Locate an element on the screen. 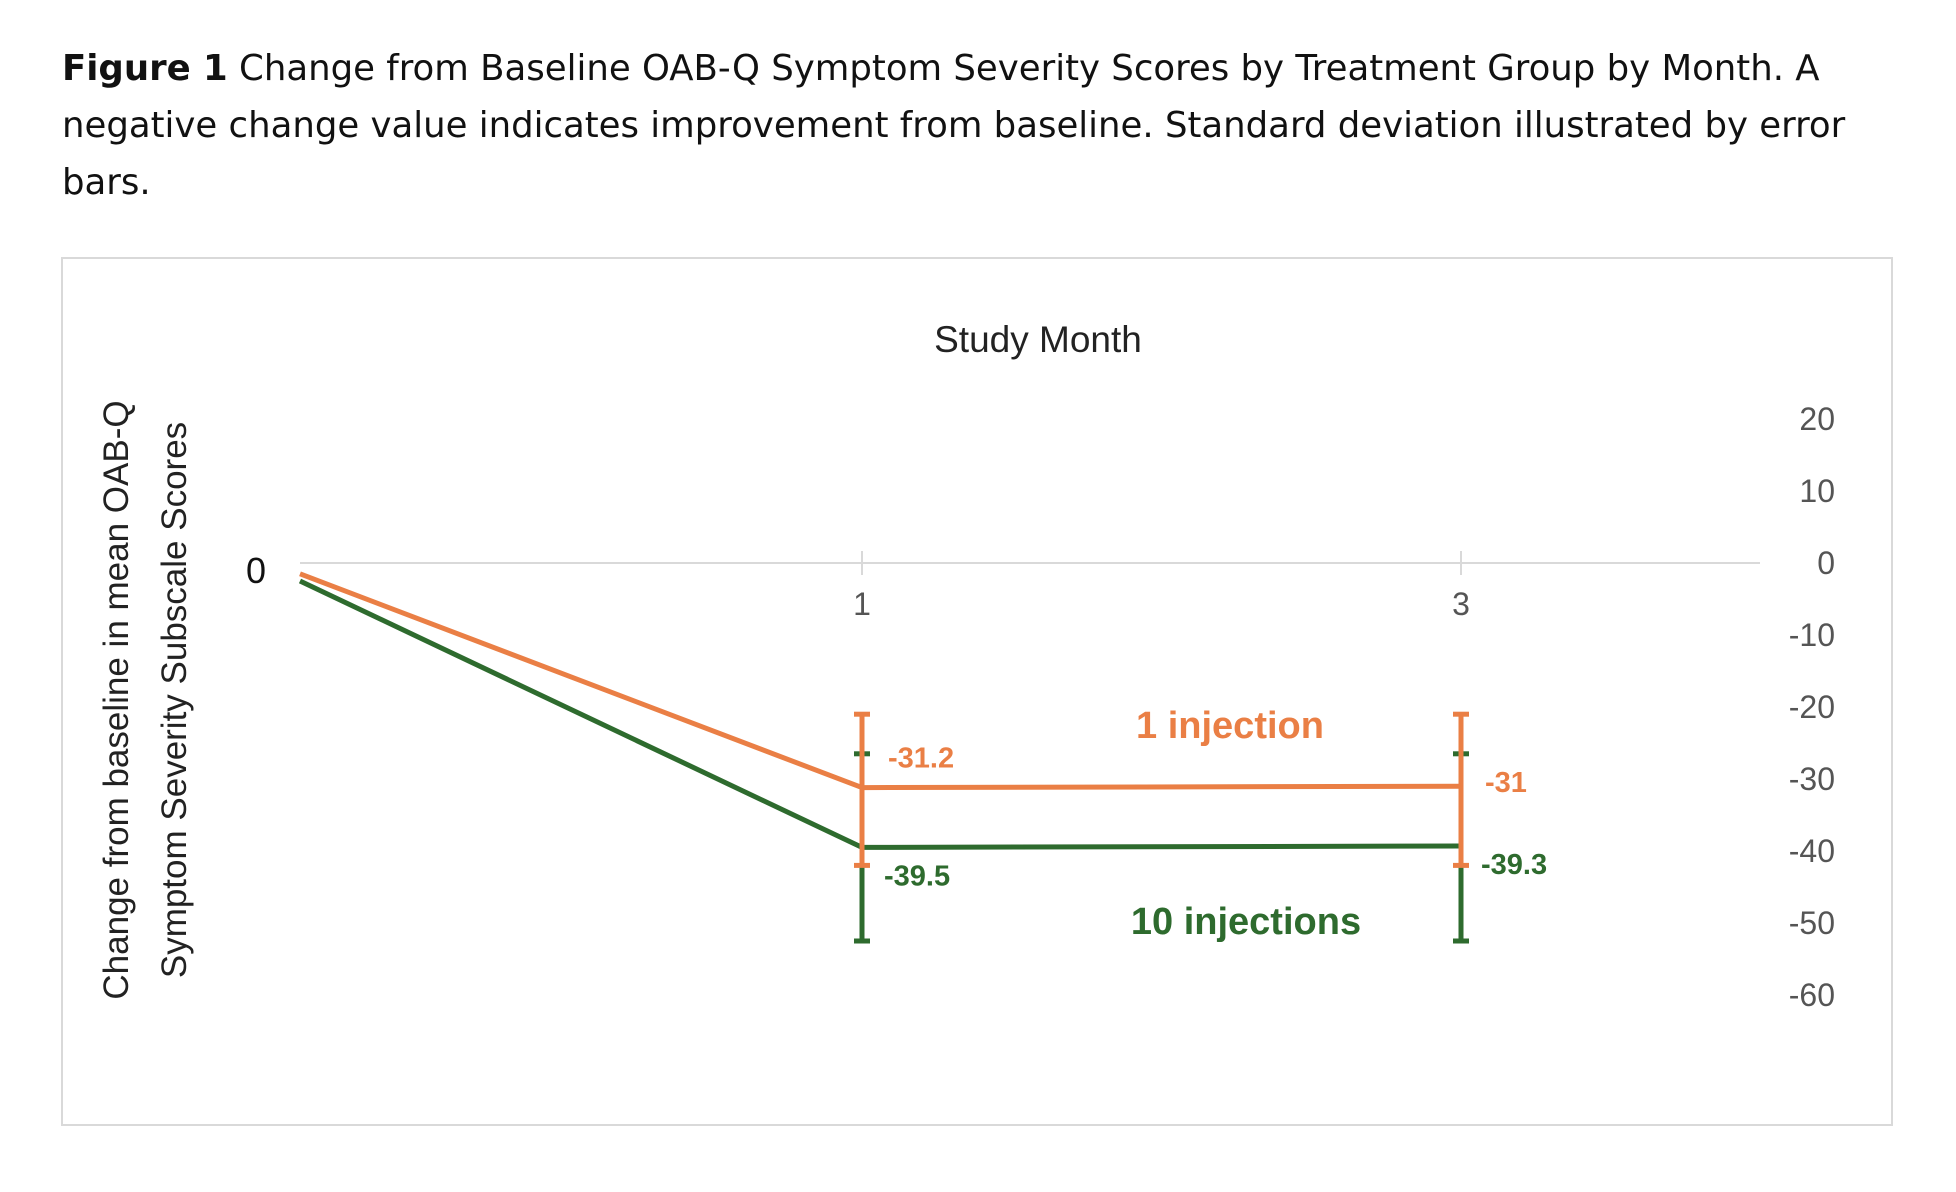 Image resolution: width=1956 pixels, height=1192 pixels. data-label: -31.2 is located at coordinates (921, 759).